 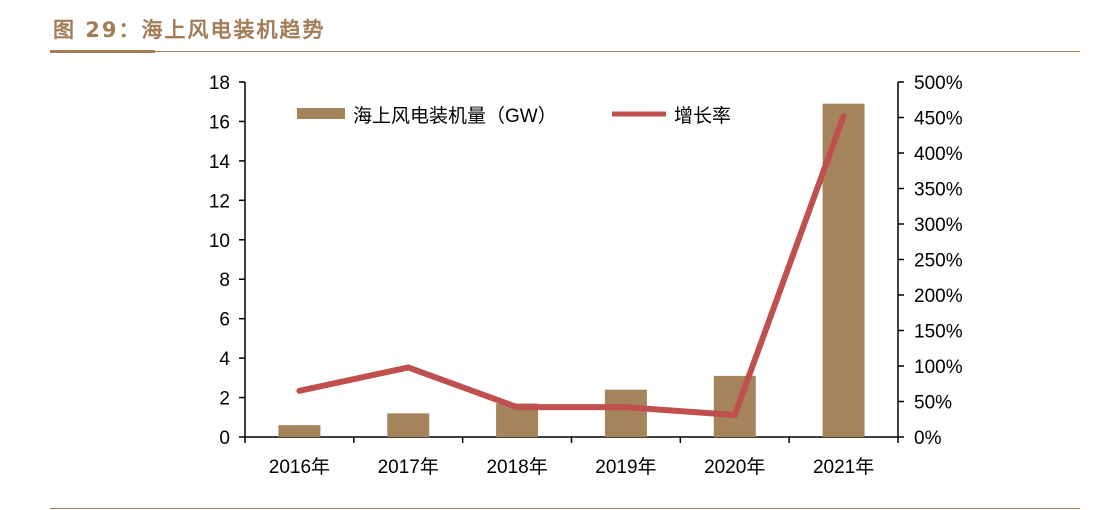 What do you see at coordinates (938, 367) in the screenshot?
I see `right-tick-label: 100%` at bounding box center [938, 367].